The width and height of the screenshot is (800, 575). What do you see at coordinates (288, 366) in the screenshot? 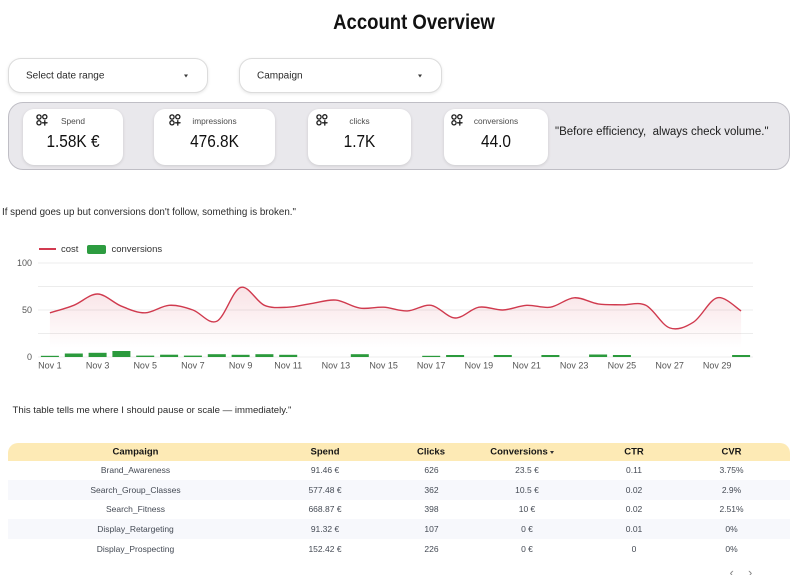
I see `svg-text: Nov 11` at bounding box center [288, 366].